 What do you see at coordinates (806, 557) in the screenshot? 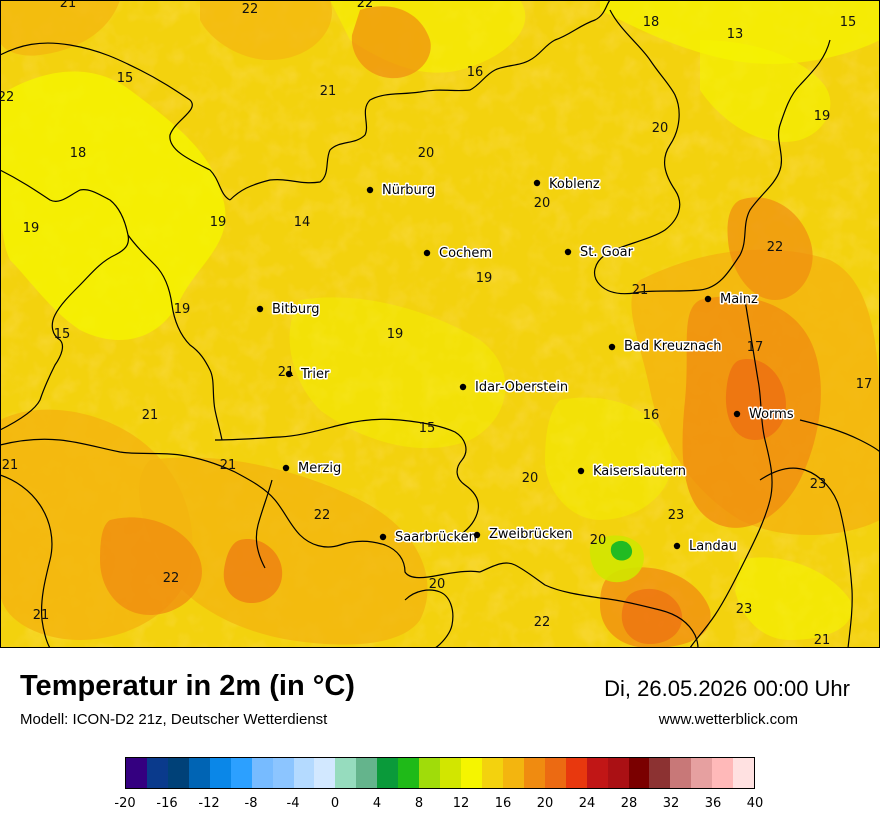
I see `border-line-kraichgau` at bounding box center [806, 557].